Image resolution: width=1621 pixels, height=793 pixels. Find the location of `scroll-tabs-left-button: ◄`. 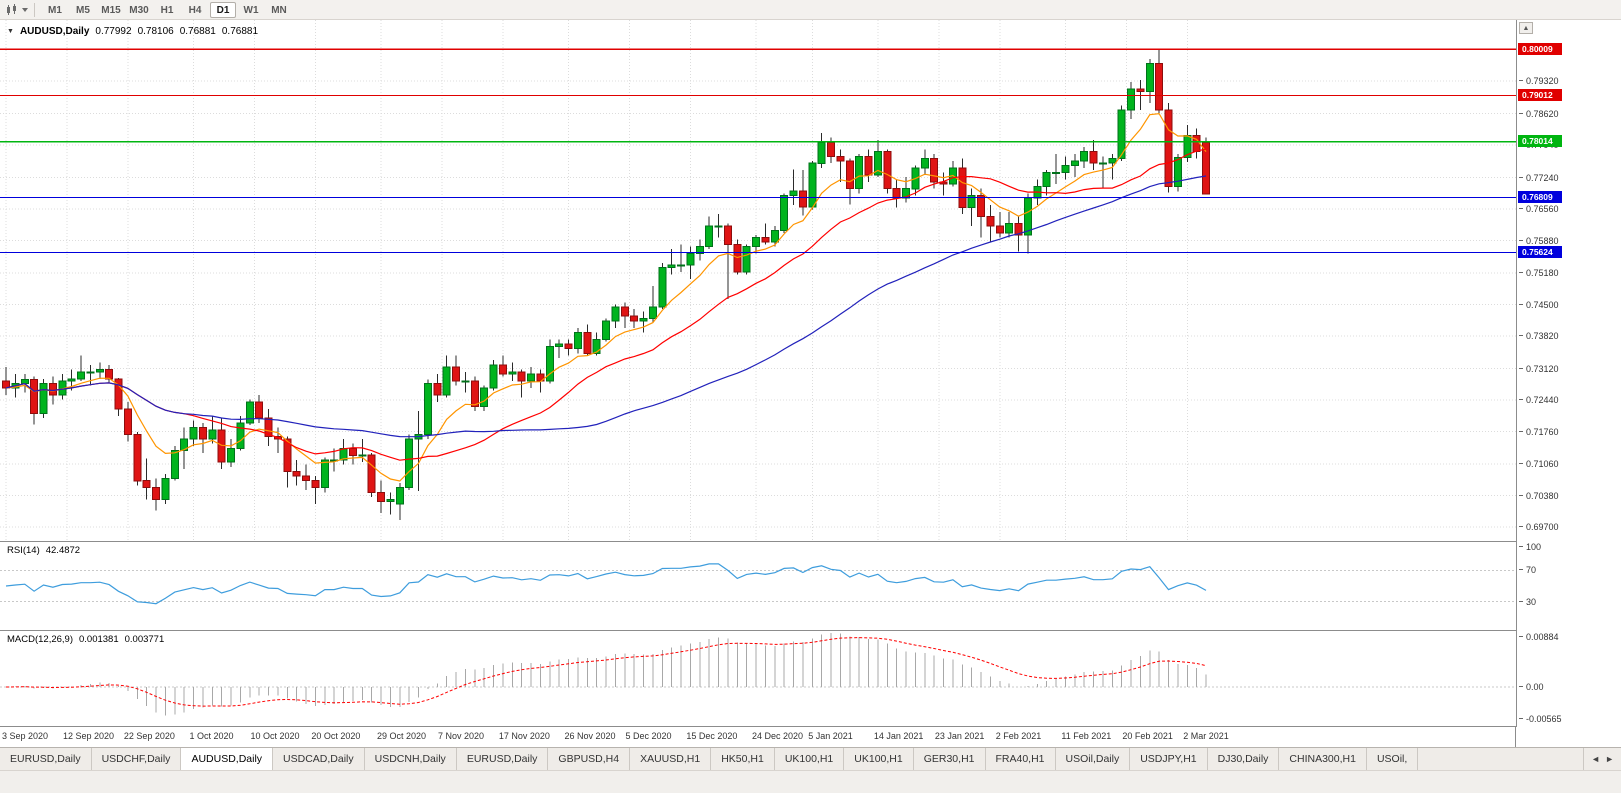

scroll-tabs-left-button: ◄ is located at coordinates (1596, 759).